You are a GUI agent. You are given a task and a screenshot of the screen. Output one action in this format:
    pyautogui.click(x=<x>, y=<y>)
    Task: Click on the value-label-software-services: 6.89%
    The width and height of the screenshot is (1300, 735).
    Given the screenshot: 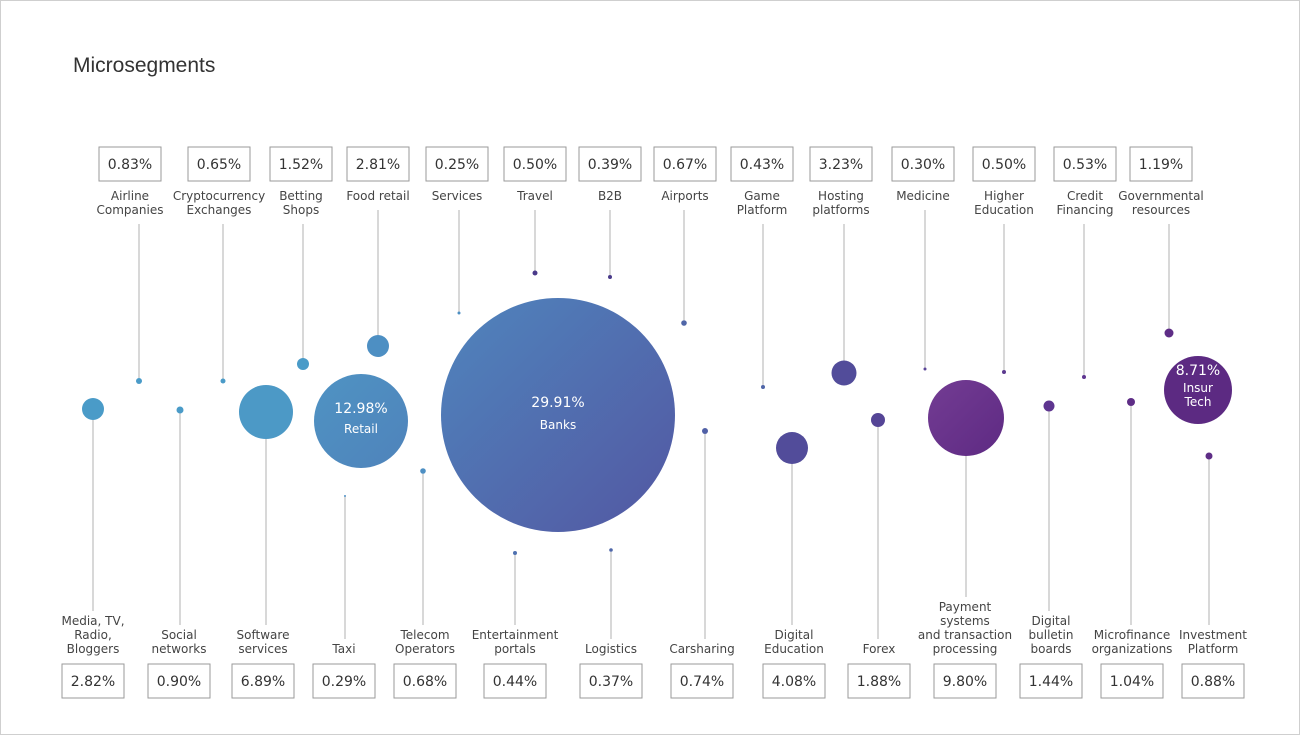 What is the action you would take?
    pyautogui.click(x=263, y=682)
    